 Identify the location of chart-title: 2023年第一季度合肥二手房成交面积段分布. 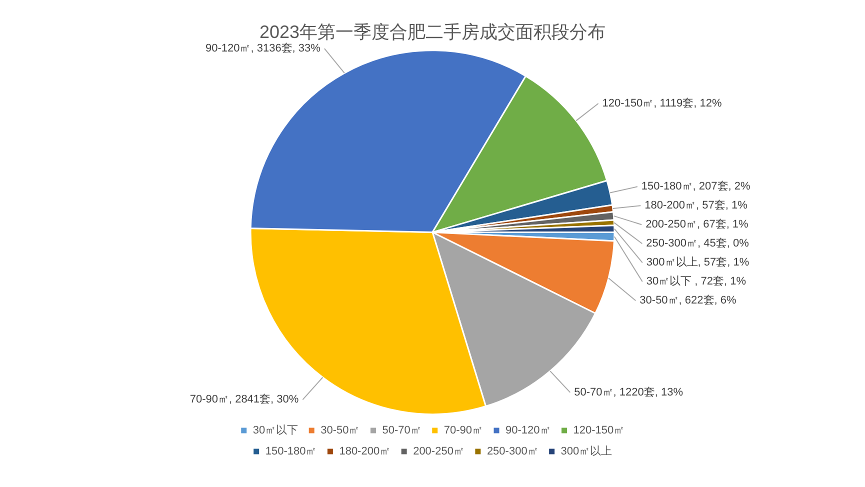
(432, 32).